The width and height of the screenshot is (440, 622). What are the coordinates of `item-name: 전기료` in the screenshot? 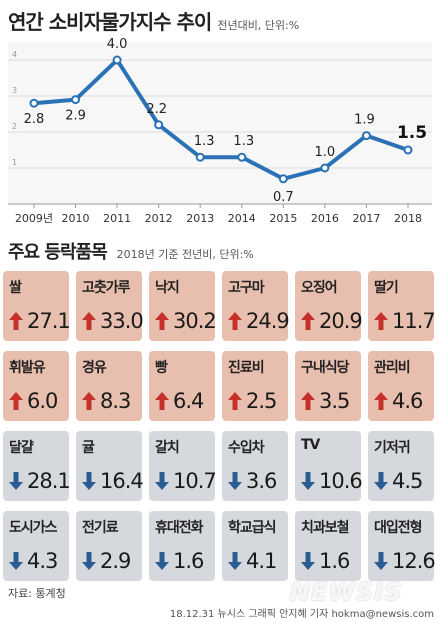 It's located at (100, 528).